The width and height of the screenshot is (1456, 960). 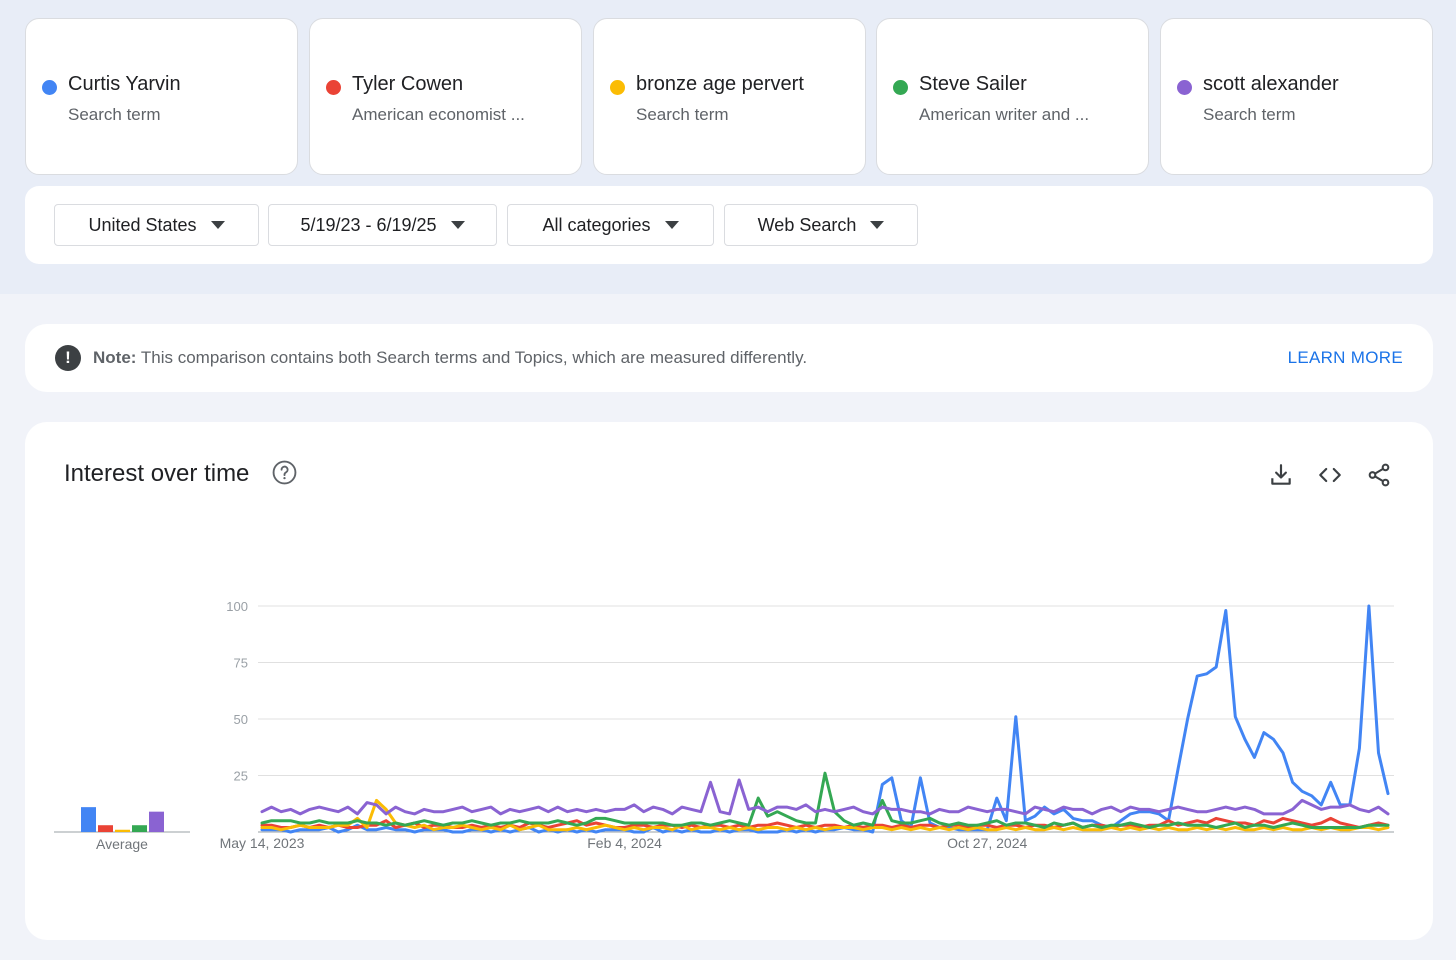 What do you see at coordinates (1281, 475) in the screenshot?
I see `download-icon` at bounding box center [1281, 475].